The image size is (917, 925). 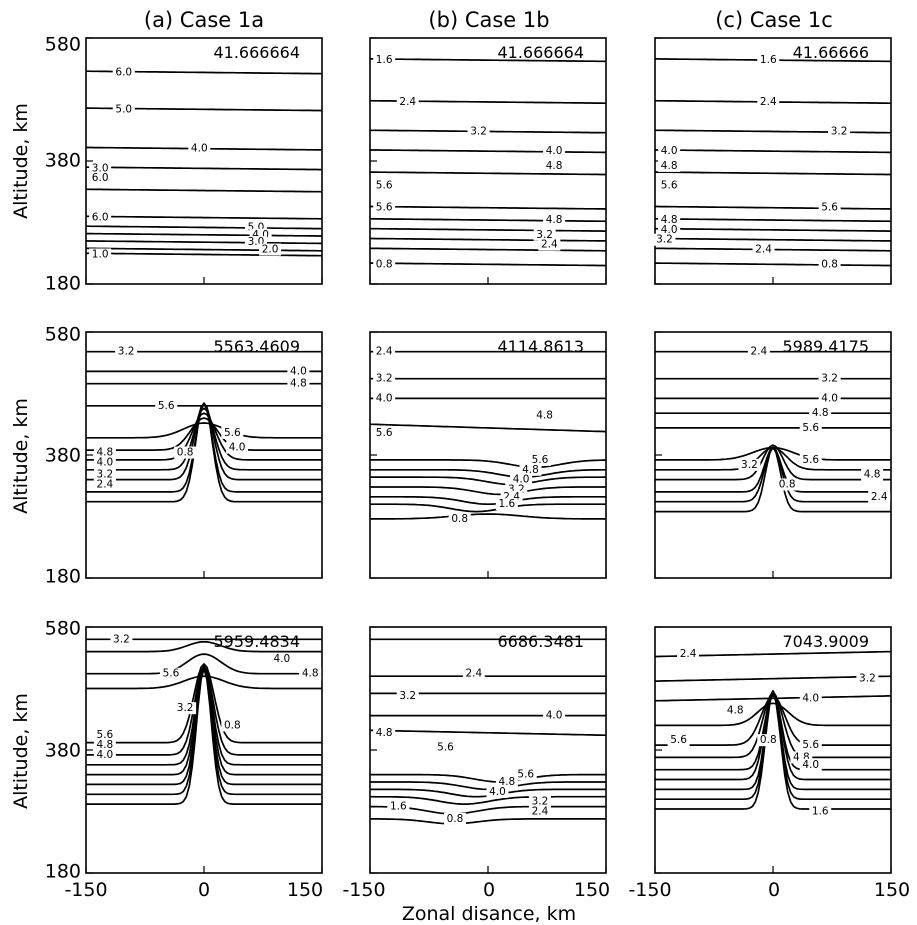 I want to click on y-axis-label-row3: Altitude, km, so click(x=21, y=751).